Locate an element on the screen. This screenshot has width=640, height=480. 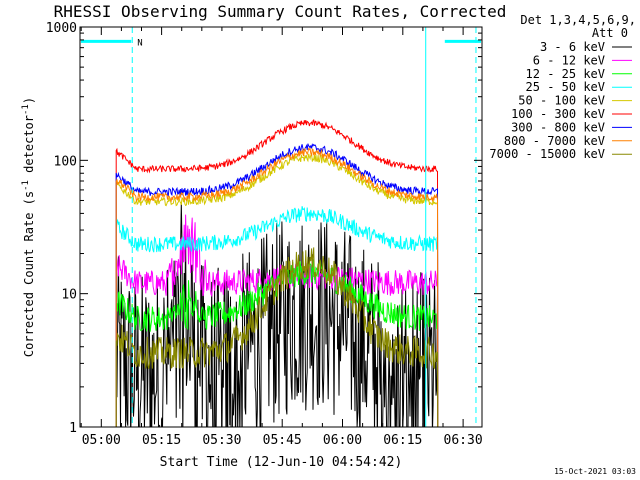
y-axis-label-main: Corrected Count Rate (s is located at coordinates (29, 274).